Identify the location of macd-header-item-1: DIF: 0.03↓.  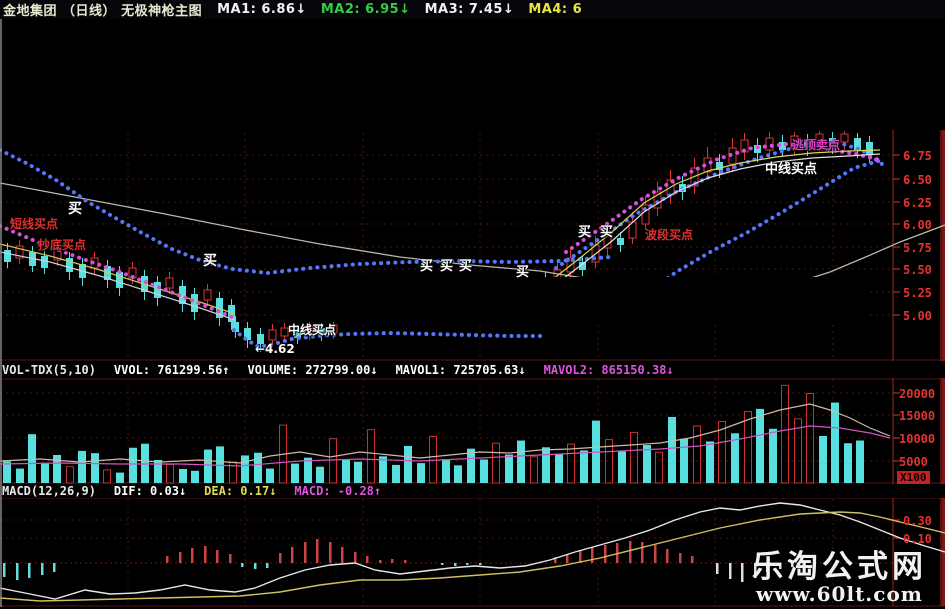
(150, 491).